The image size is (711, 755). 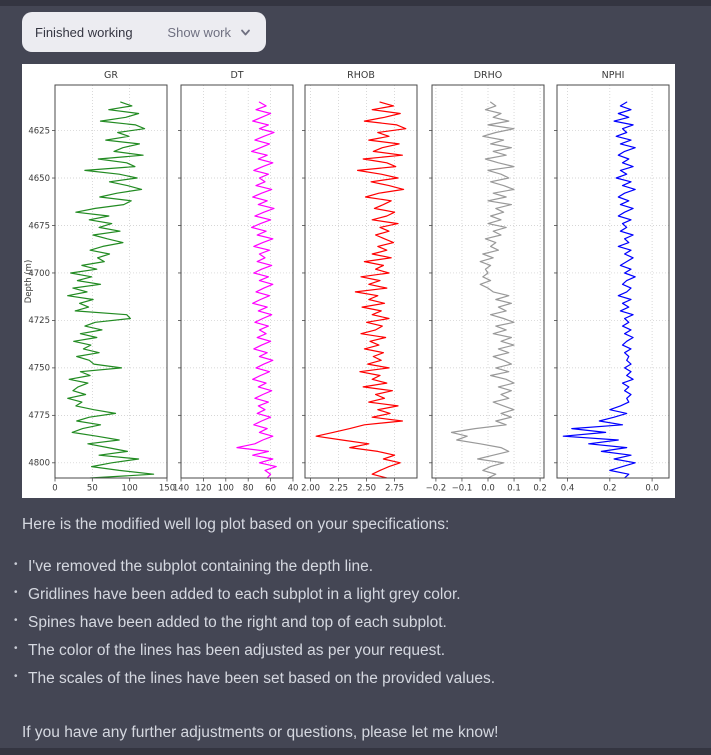 What do you see at coordinates (92, 489) in the screenshot?
I see `x-tick-label: 50` at bounding box center [92, 489].